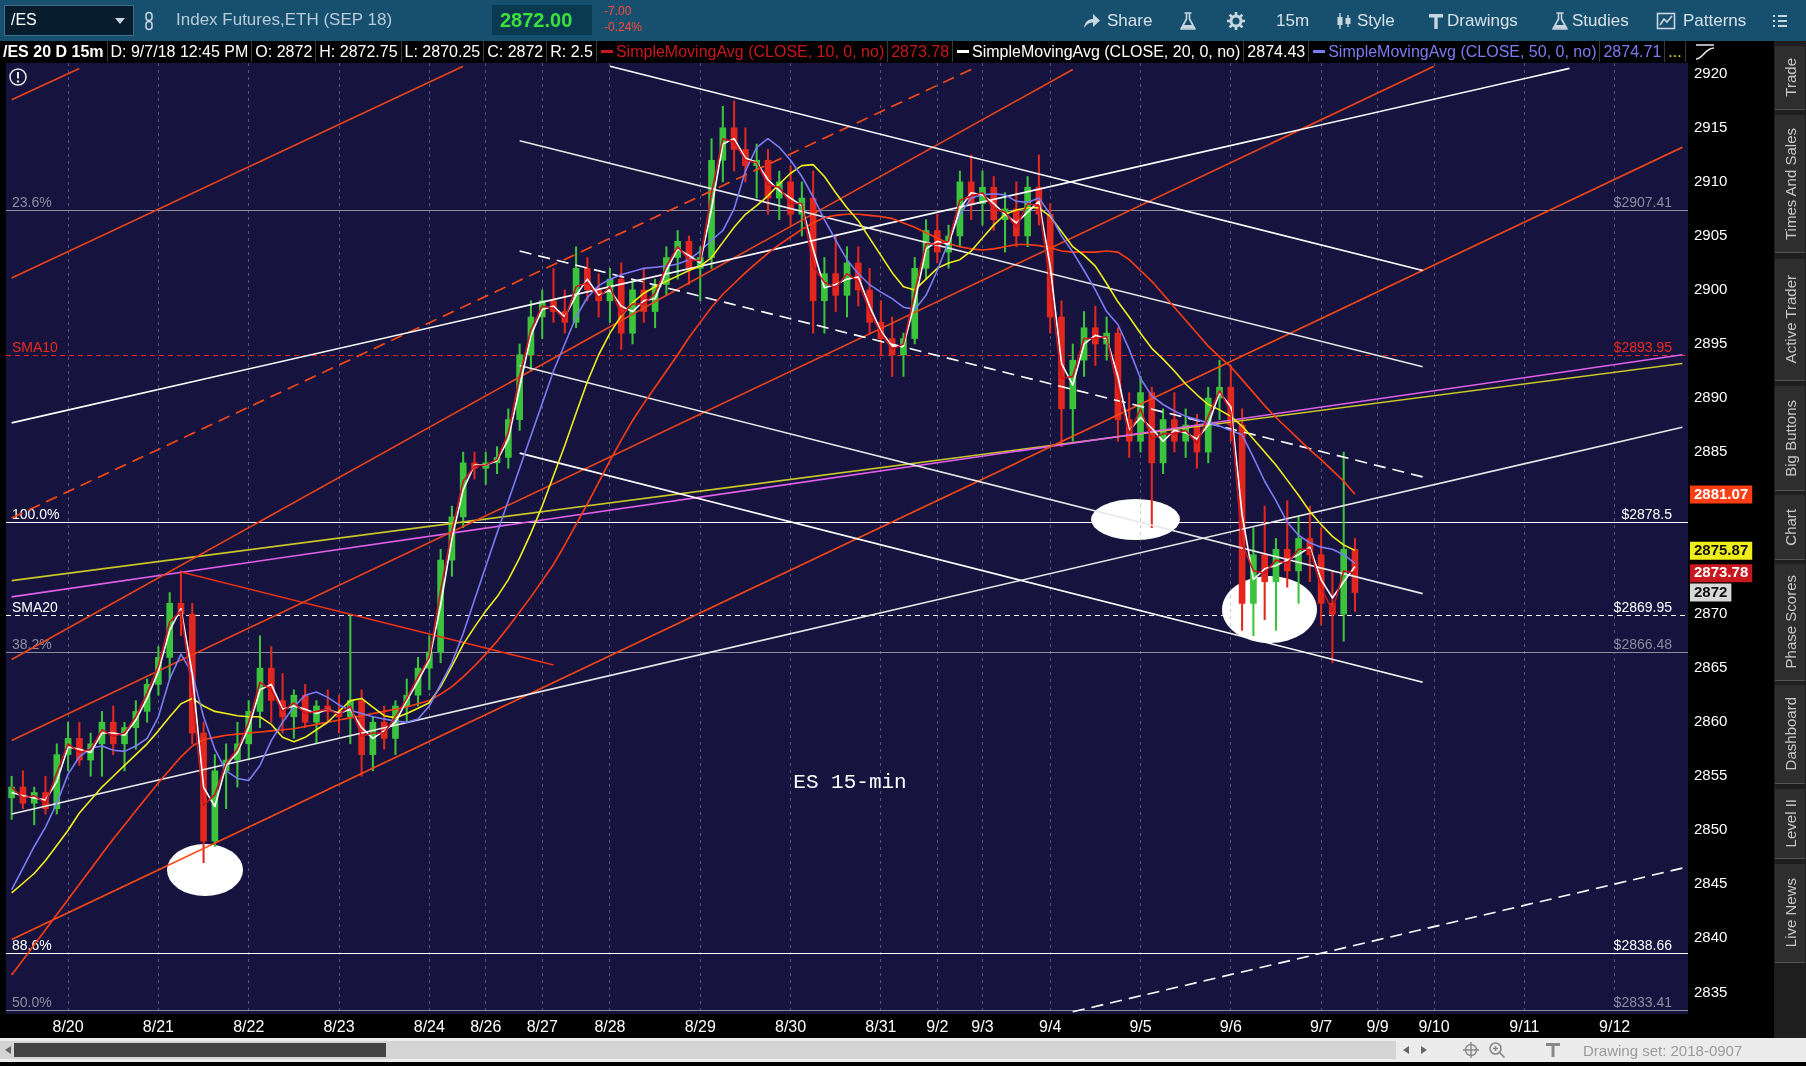  I want to click on x-tick-label: 8/21, so click(158, 1027).